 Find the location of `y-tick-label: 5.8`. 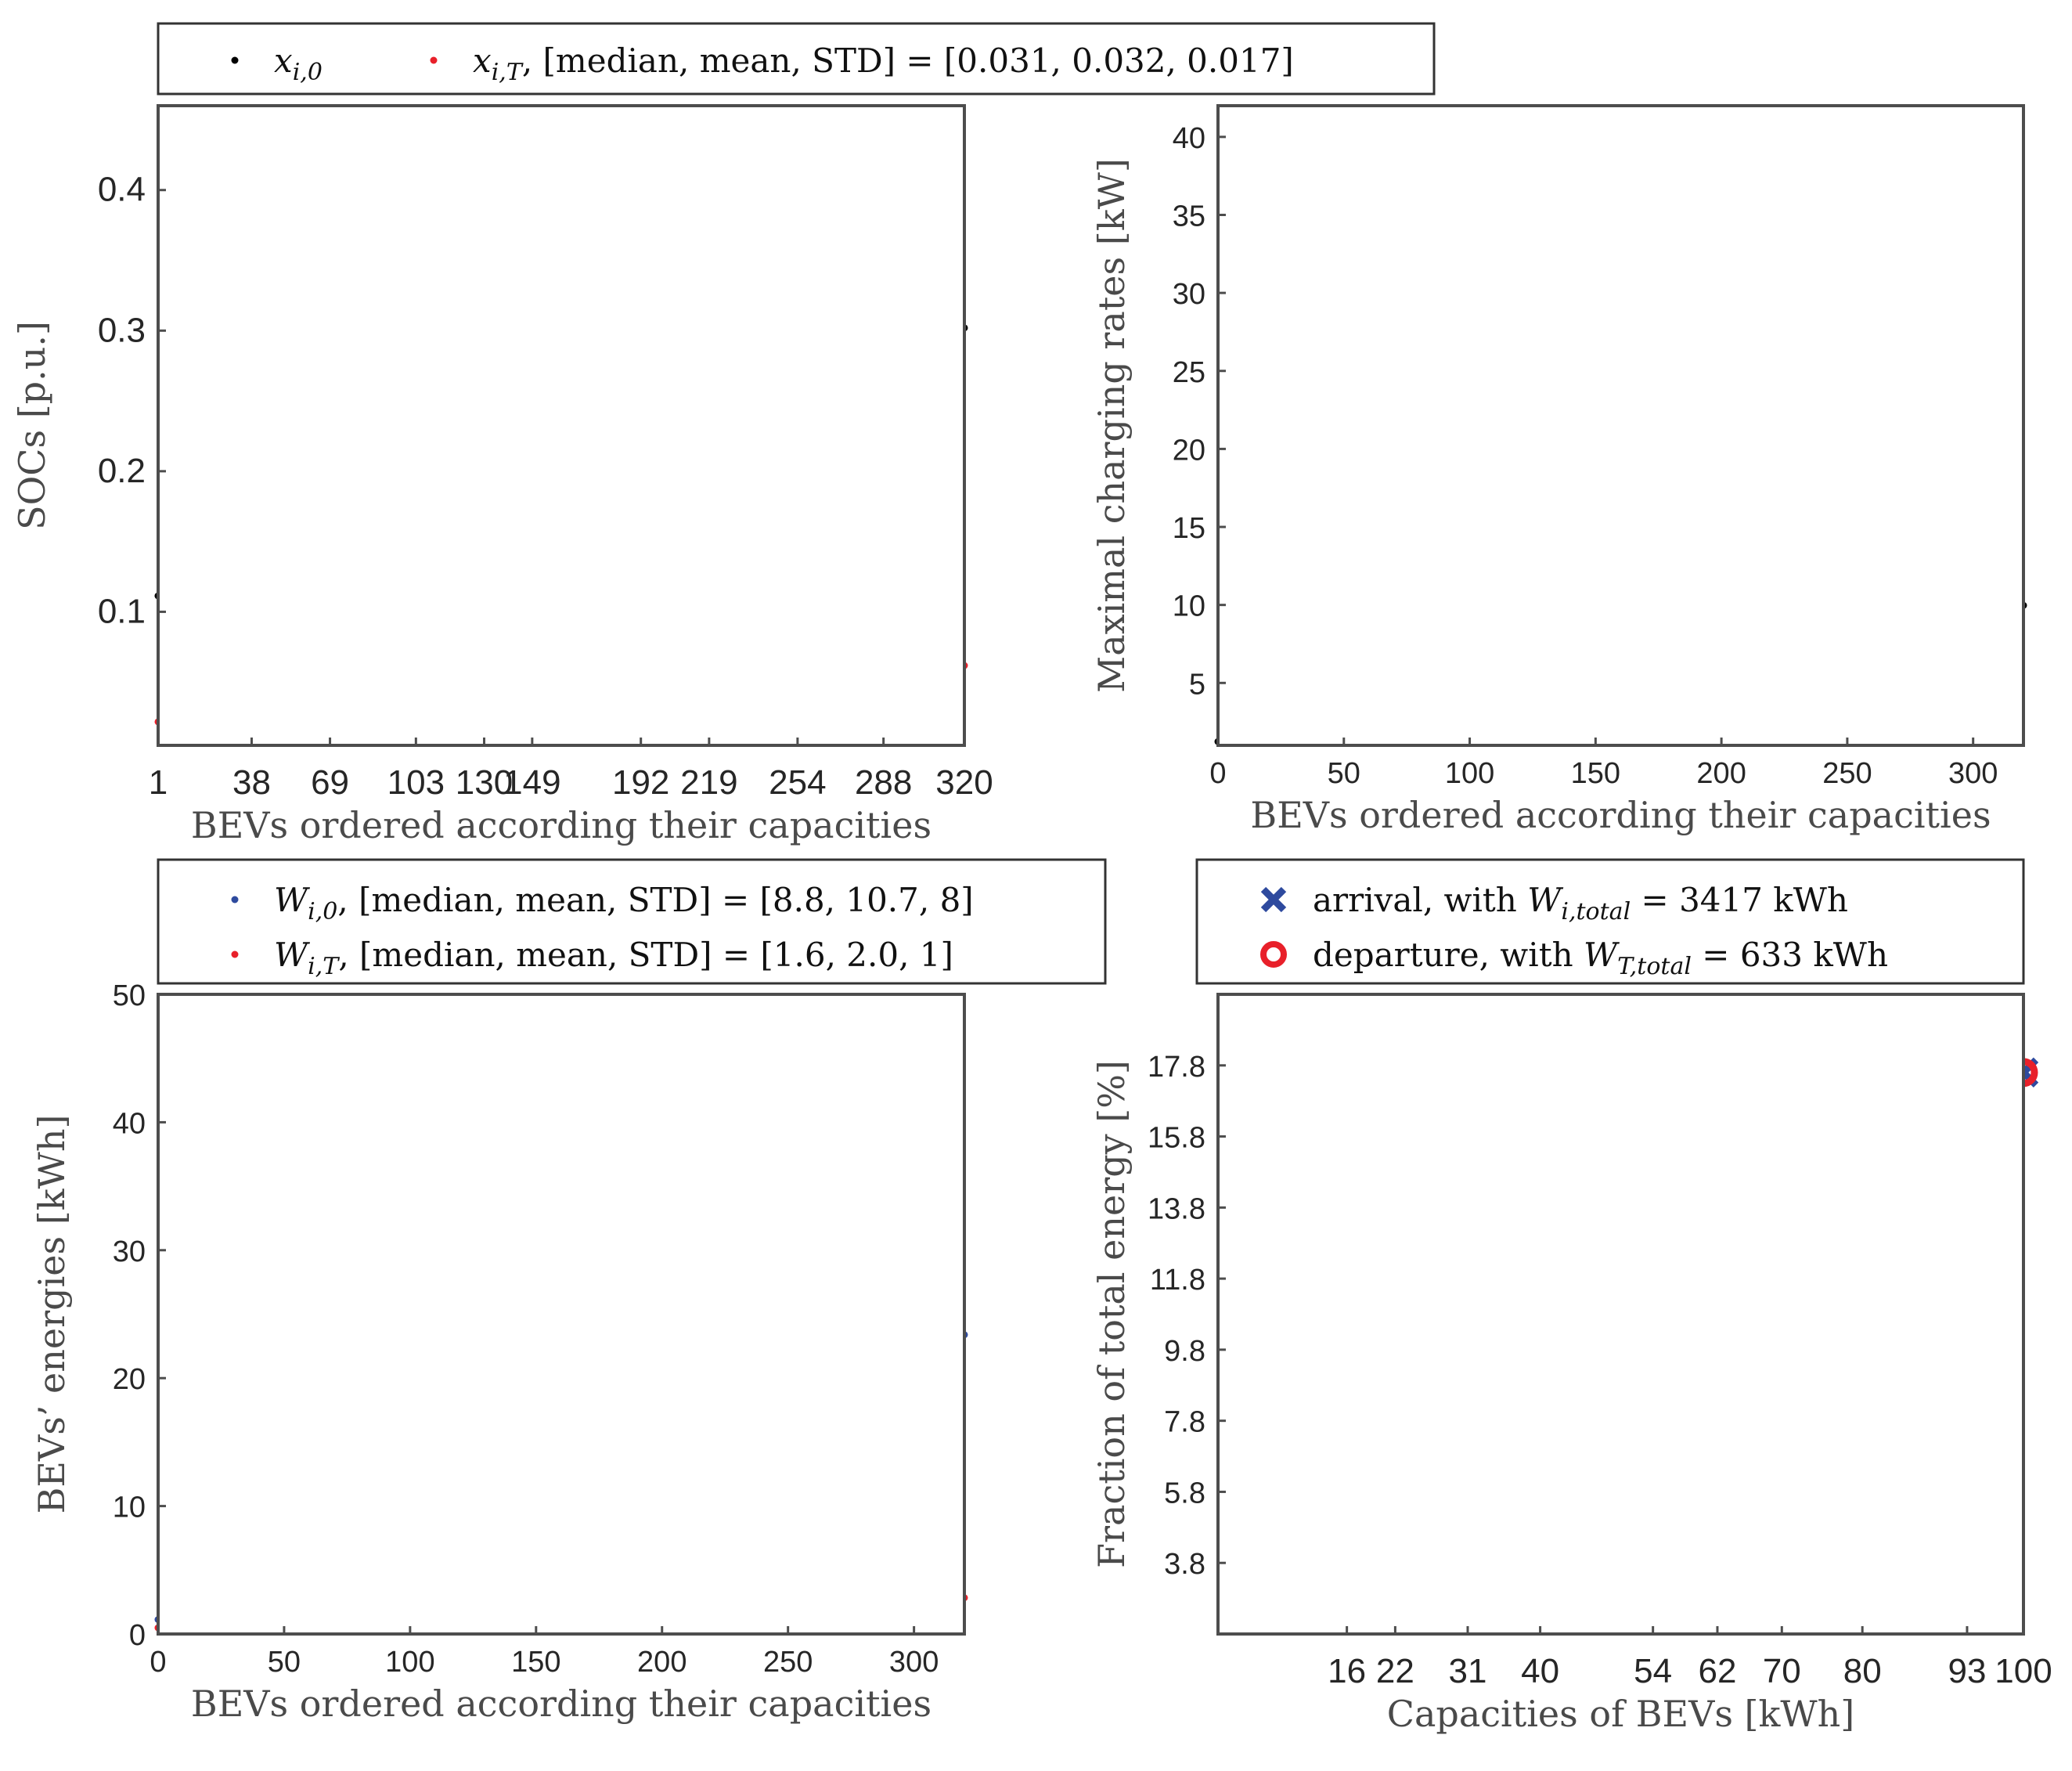

y-tick-label: 5.8 is located at coordinates (1184, 1493).